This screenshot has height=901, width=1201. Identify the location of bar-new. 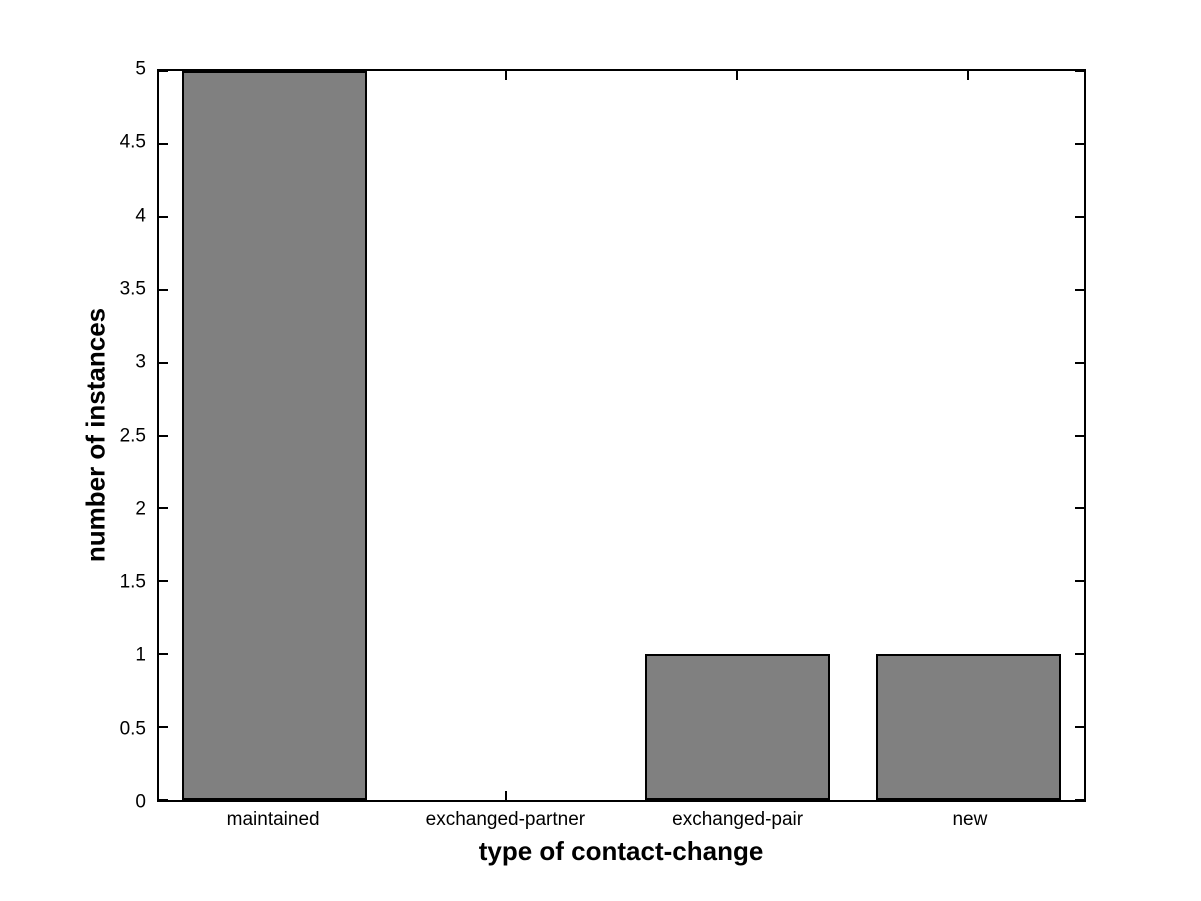
(968, 727).